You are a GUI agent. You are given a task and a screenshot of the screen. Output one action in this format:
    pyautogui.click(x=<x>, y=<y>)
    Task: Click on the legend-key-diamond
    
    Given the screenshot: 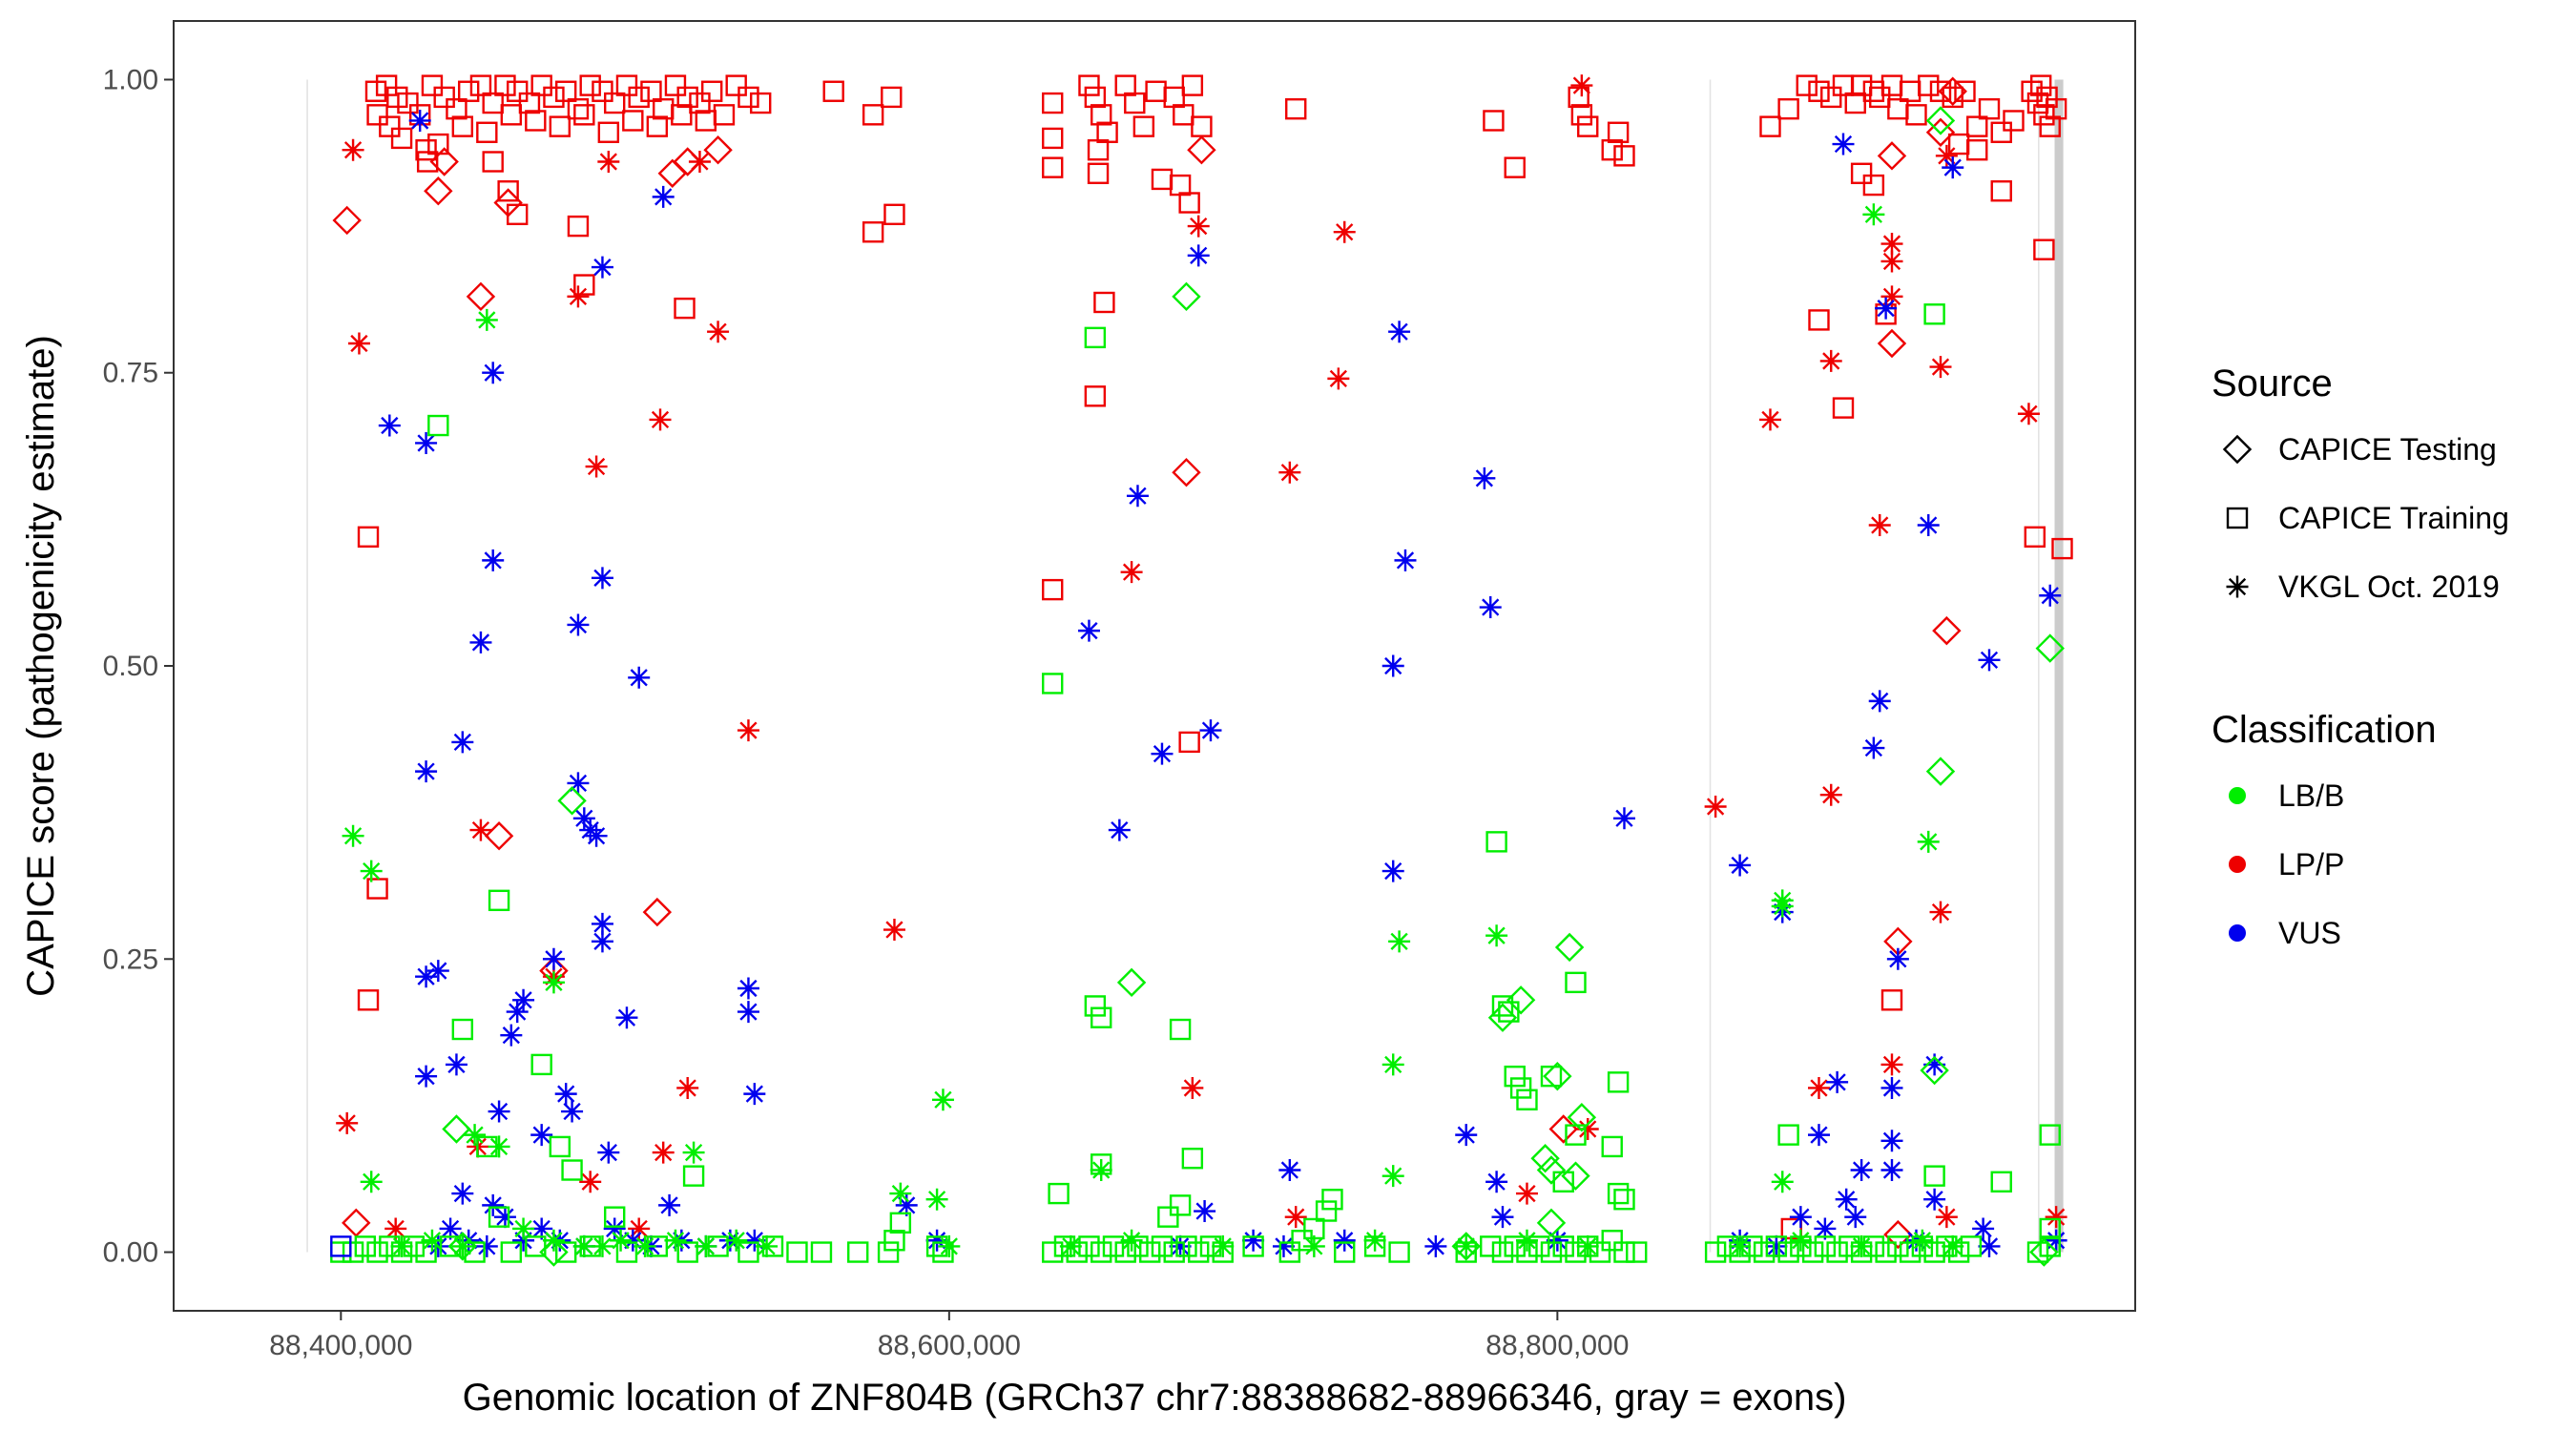 What is the action you would take?
    pyautogui.click(x=2237, y=449)
    